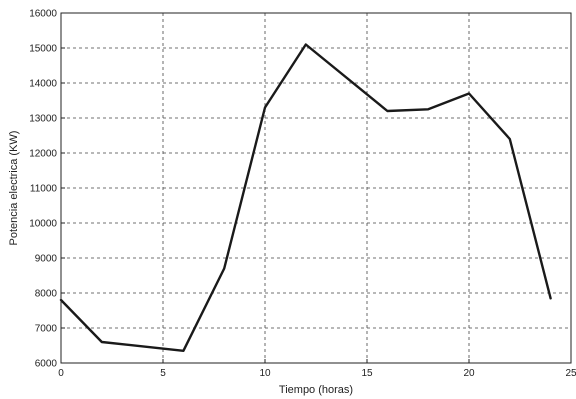 This screenshot has height=399, width=576. Describe the element at coordinates (43, 154) in the screenshot. I see `y-tick-label: 12000` at that location.